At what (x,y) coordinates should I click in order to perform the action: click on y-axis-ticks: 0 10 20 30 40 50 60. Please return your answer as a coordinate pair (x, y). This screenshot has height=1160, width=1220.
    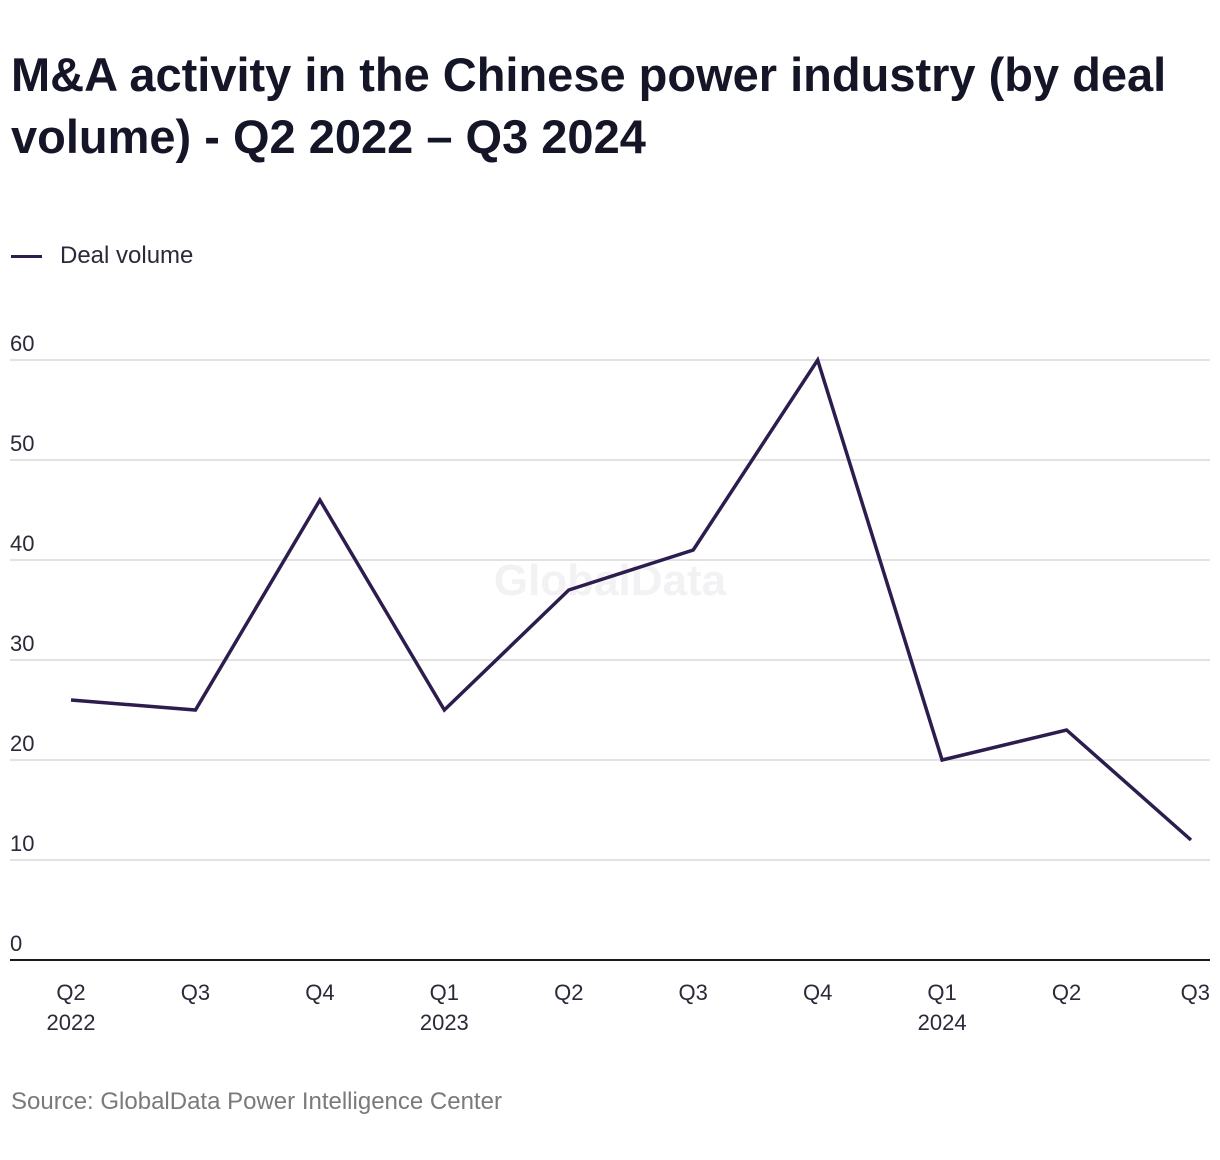
    Looking at the image, I should click on (22, 643).